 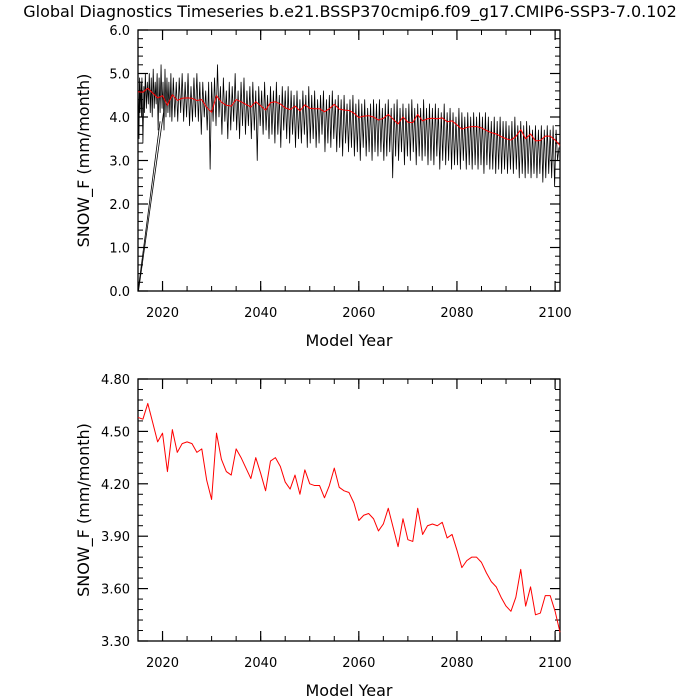 What do you see at coordinates (115, 432) in the screenshot?
I see `y-tick-label: 4.50` at bounding box center [115, 432].